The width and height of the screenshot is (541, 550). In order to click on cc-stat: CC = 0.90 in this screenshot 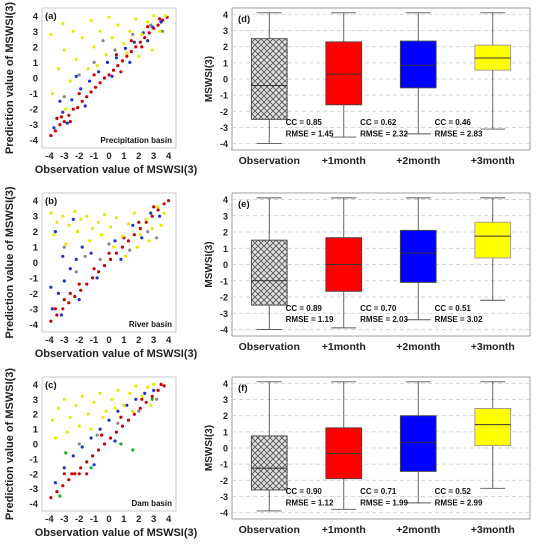, I will do `click(304, 491)`.